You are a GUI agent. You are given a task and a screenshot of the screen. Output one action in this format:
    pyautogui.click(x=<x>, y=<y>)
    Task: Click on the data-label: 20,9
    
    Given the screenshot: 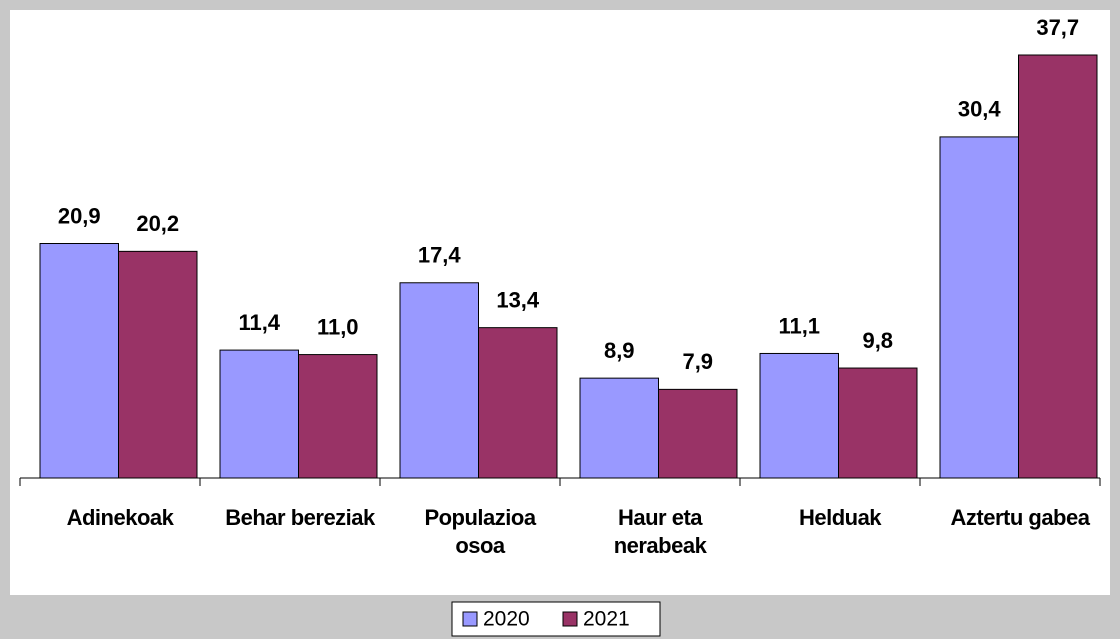 What is the action you would take?
    pyautogui.click(x=79, y=215)
    